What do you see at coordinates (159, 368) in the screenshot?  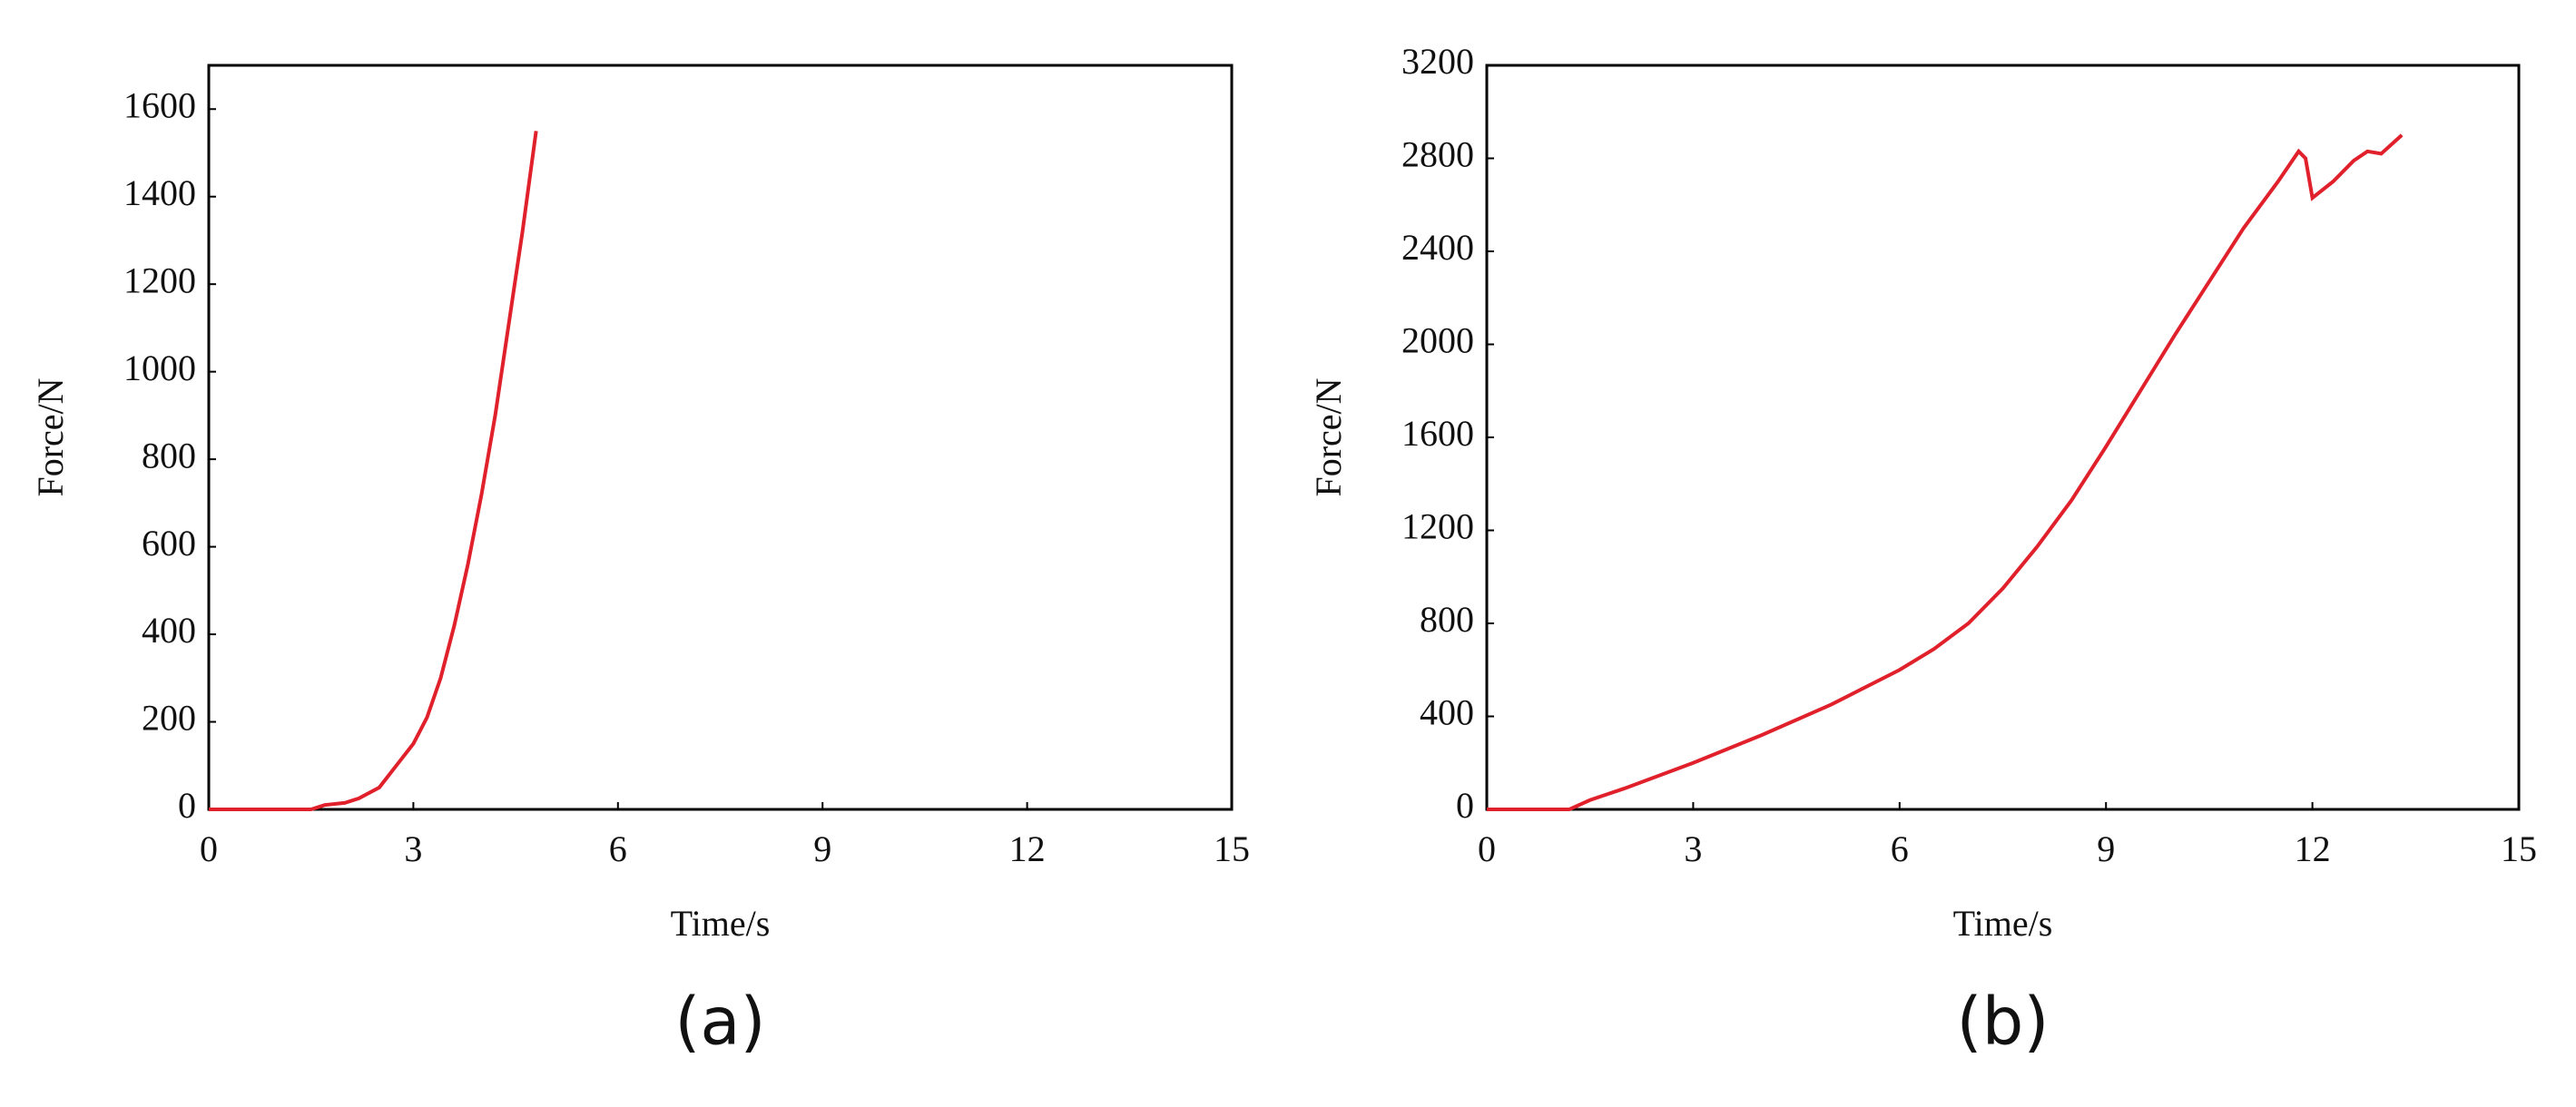 I see `y-tick-label: 1000` at bounding box center [159, 368].